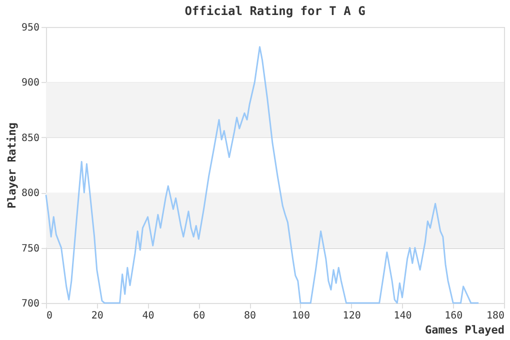 This screenshot has height=340, width=510. I want to click on chart-title: Official Rating for T A G, so click(275, 11).